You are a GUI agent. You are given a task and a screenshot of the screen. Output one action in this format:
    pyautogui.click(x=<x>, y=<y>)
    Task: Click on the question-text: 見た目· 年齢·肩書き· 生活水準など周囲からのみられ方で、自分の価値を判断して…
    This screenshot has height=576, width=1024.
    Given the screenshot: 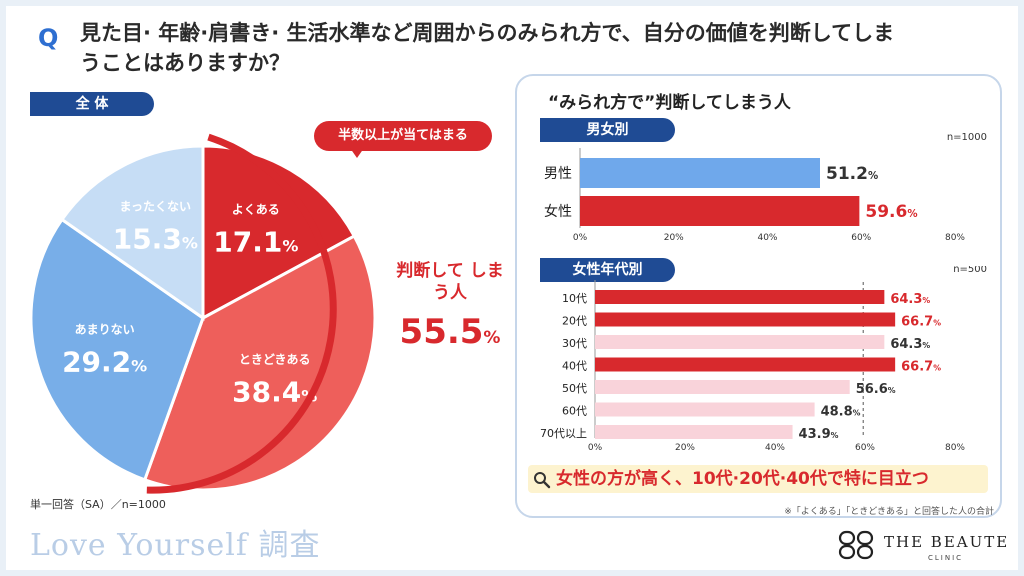 What is the action you would take?
    pyautogui.click(x=487, y=48)
    